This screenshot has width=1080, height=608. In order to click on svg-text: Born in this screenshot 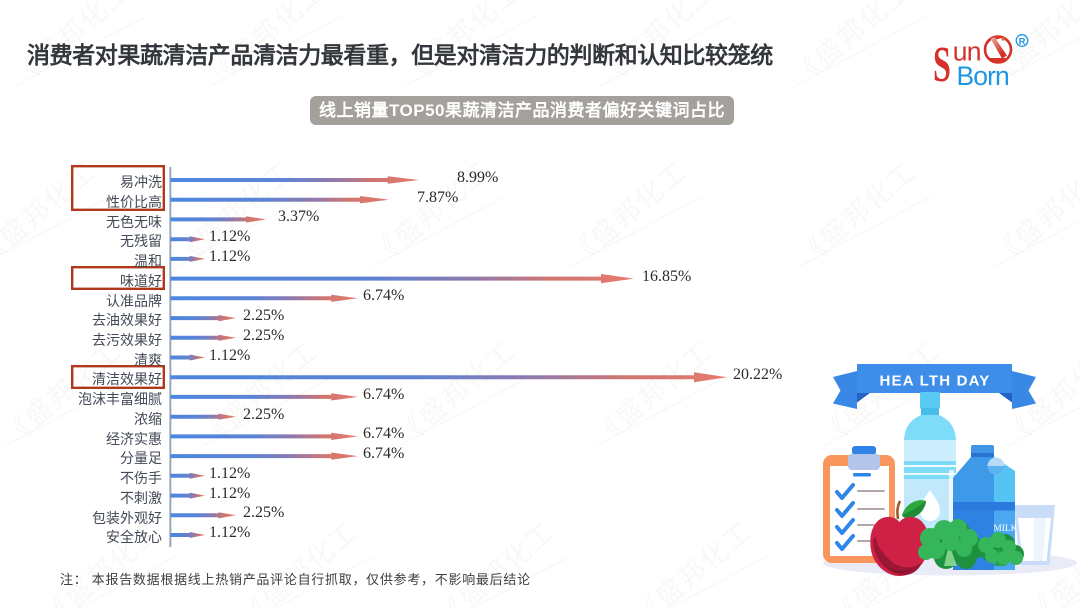, I will do `click(983, 75)`.